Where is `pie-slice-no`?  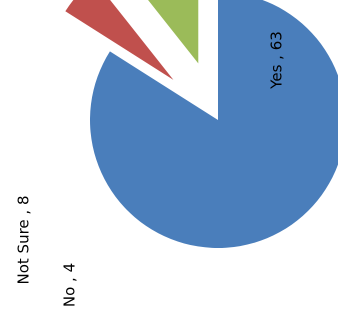
pie-slice-no is located at coordinates (119, 40).